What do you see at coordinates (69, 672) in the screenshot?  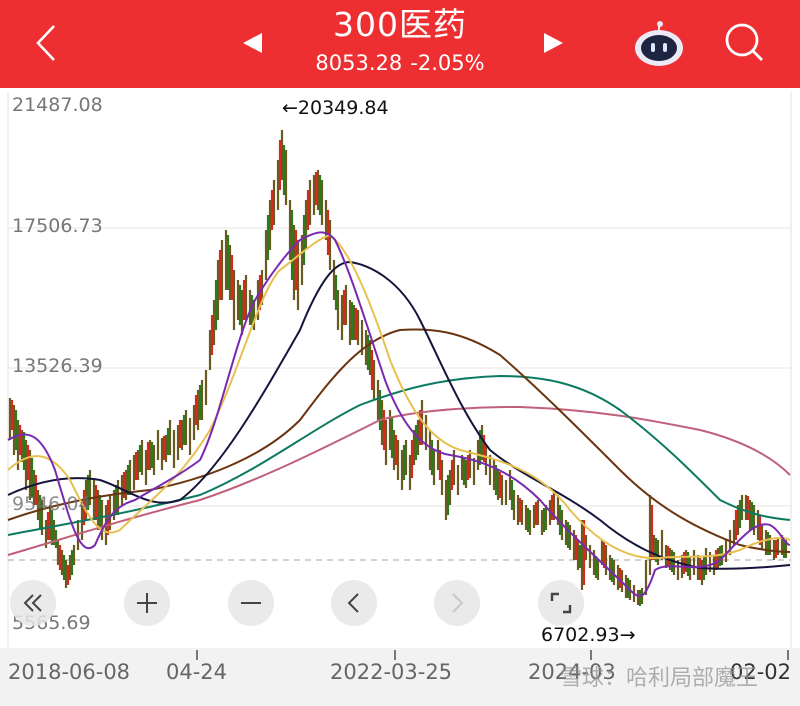 I see `date-label-start: 2018-06-08` at bounding box center [69, 672].